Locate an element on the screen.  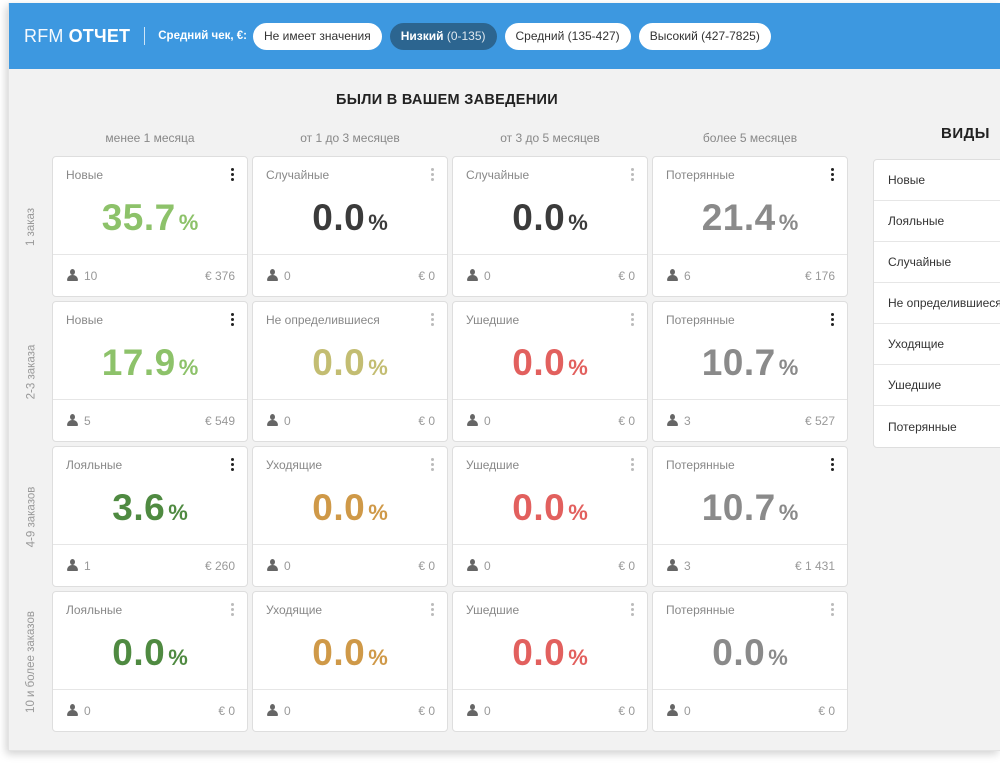
segment-share: 17.9% is located at coordinates (150, 363).